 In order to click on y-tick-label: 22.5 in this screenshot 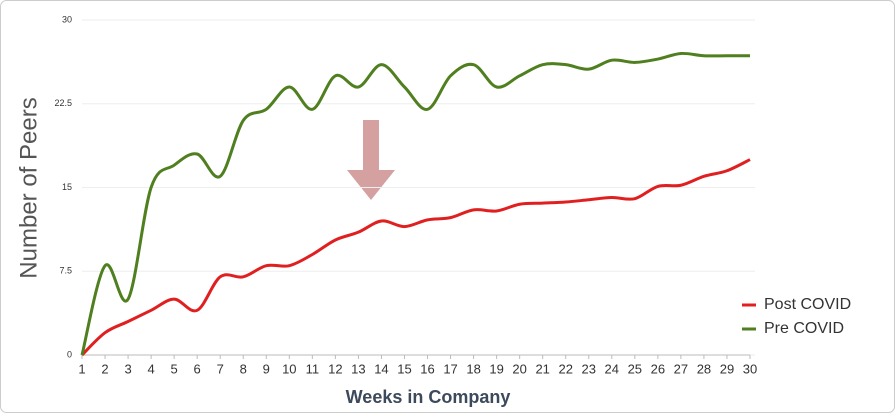, I will do `click(63, 103)`.